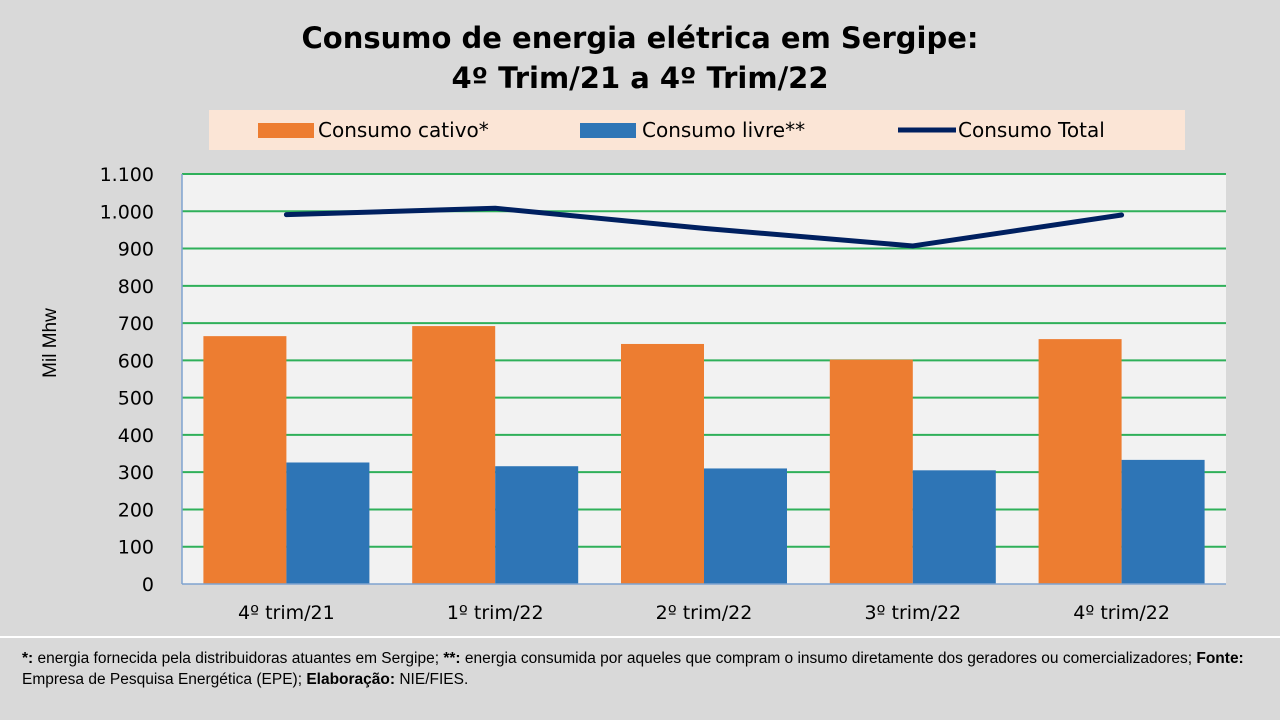 The image size is (1280, 720). I want to click on y-tick-label: 300, so click(136, 473).